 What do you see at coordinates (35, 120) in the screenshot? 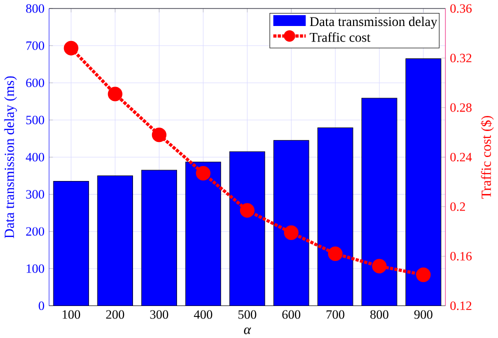
I see `y-tick-label: 500` at bounding box center [35, 120].